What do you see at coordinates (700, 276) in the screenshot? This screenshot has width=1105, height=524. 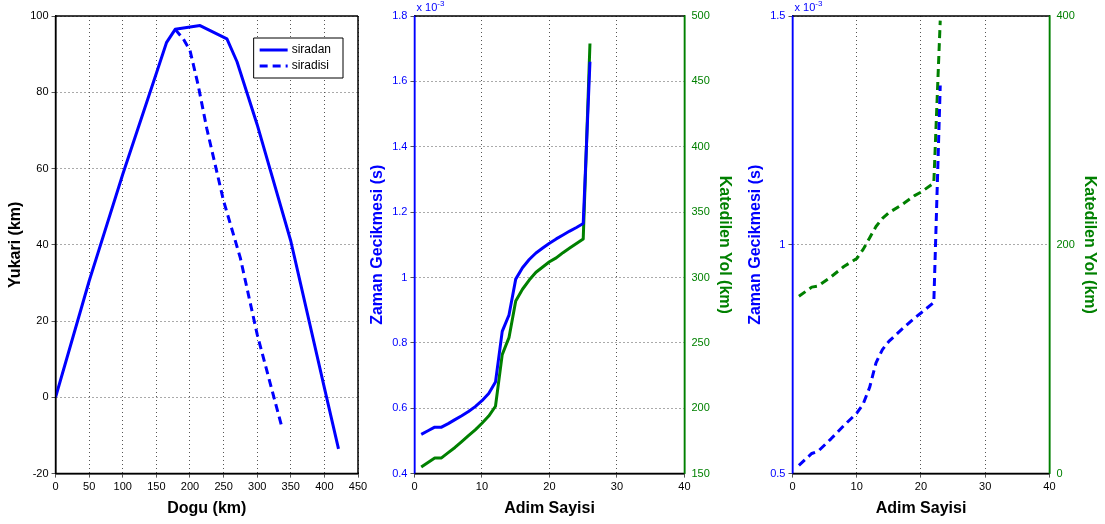 I see `y2-tick-label: 300` at bounding box center [700, 276].